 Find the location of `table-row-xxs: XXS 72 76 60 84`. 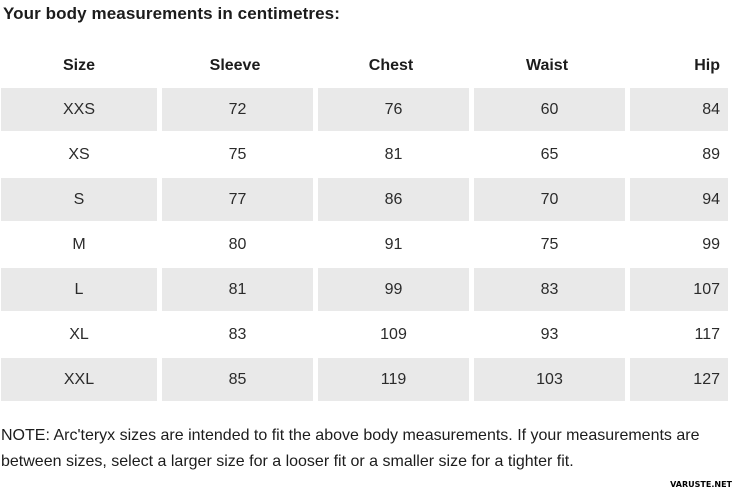

table-row-xxs: XXS 72 76 60 84 is located at coordinates (364, 110).